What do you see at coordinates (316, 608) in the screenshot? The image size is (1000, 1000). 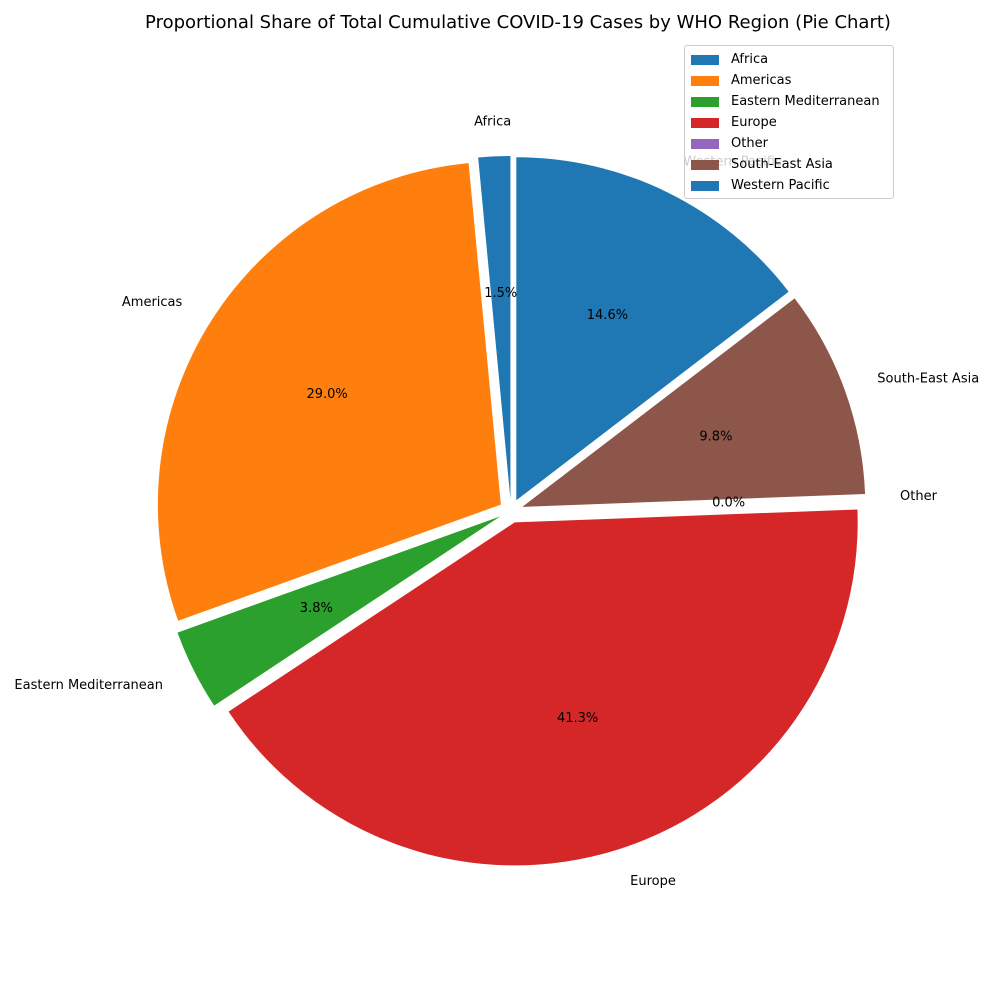 I see `percent-label-eastern-mediterranean: 3.8%` at bounding box center [316, 608].